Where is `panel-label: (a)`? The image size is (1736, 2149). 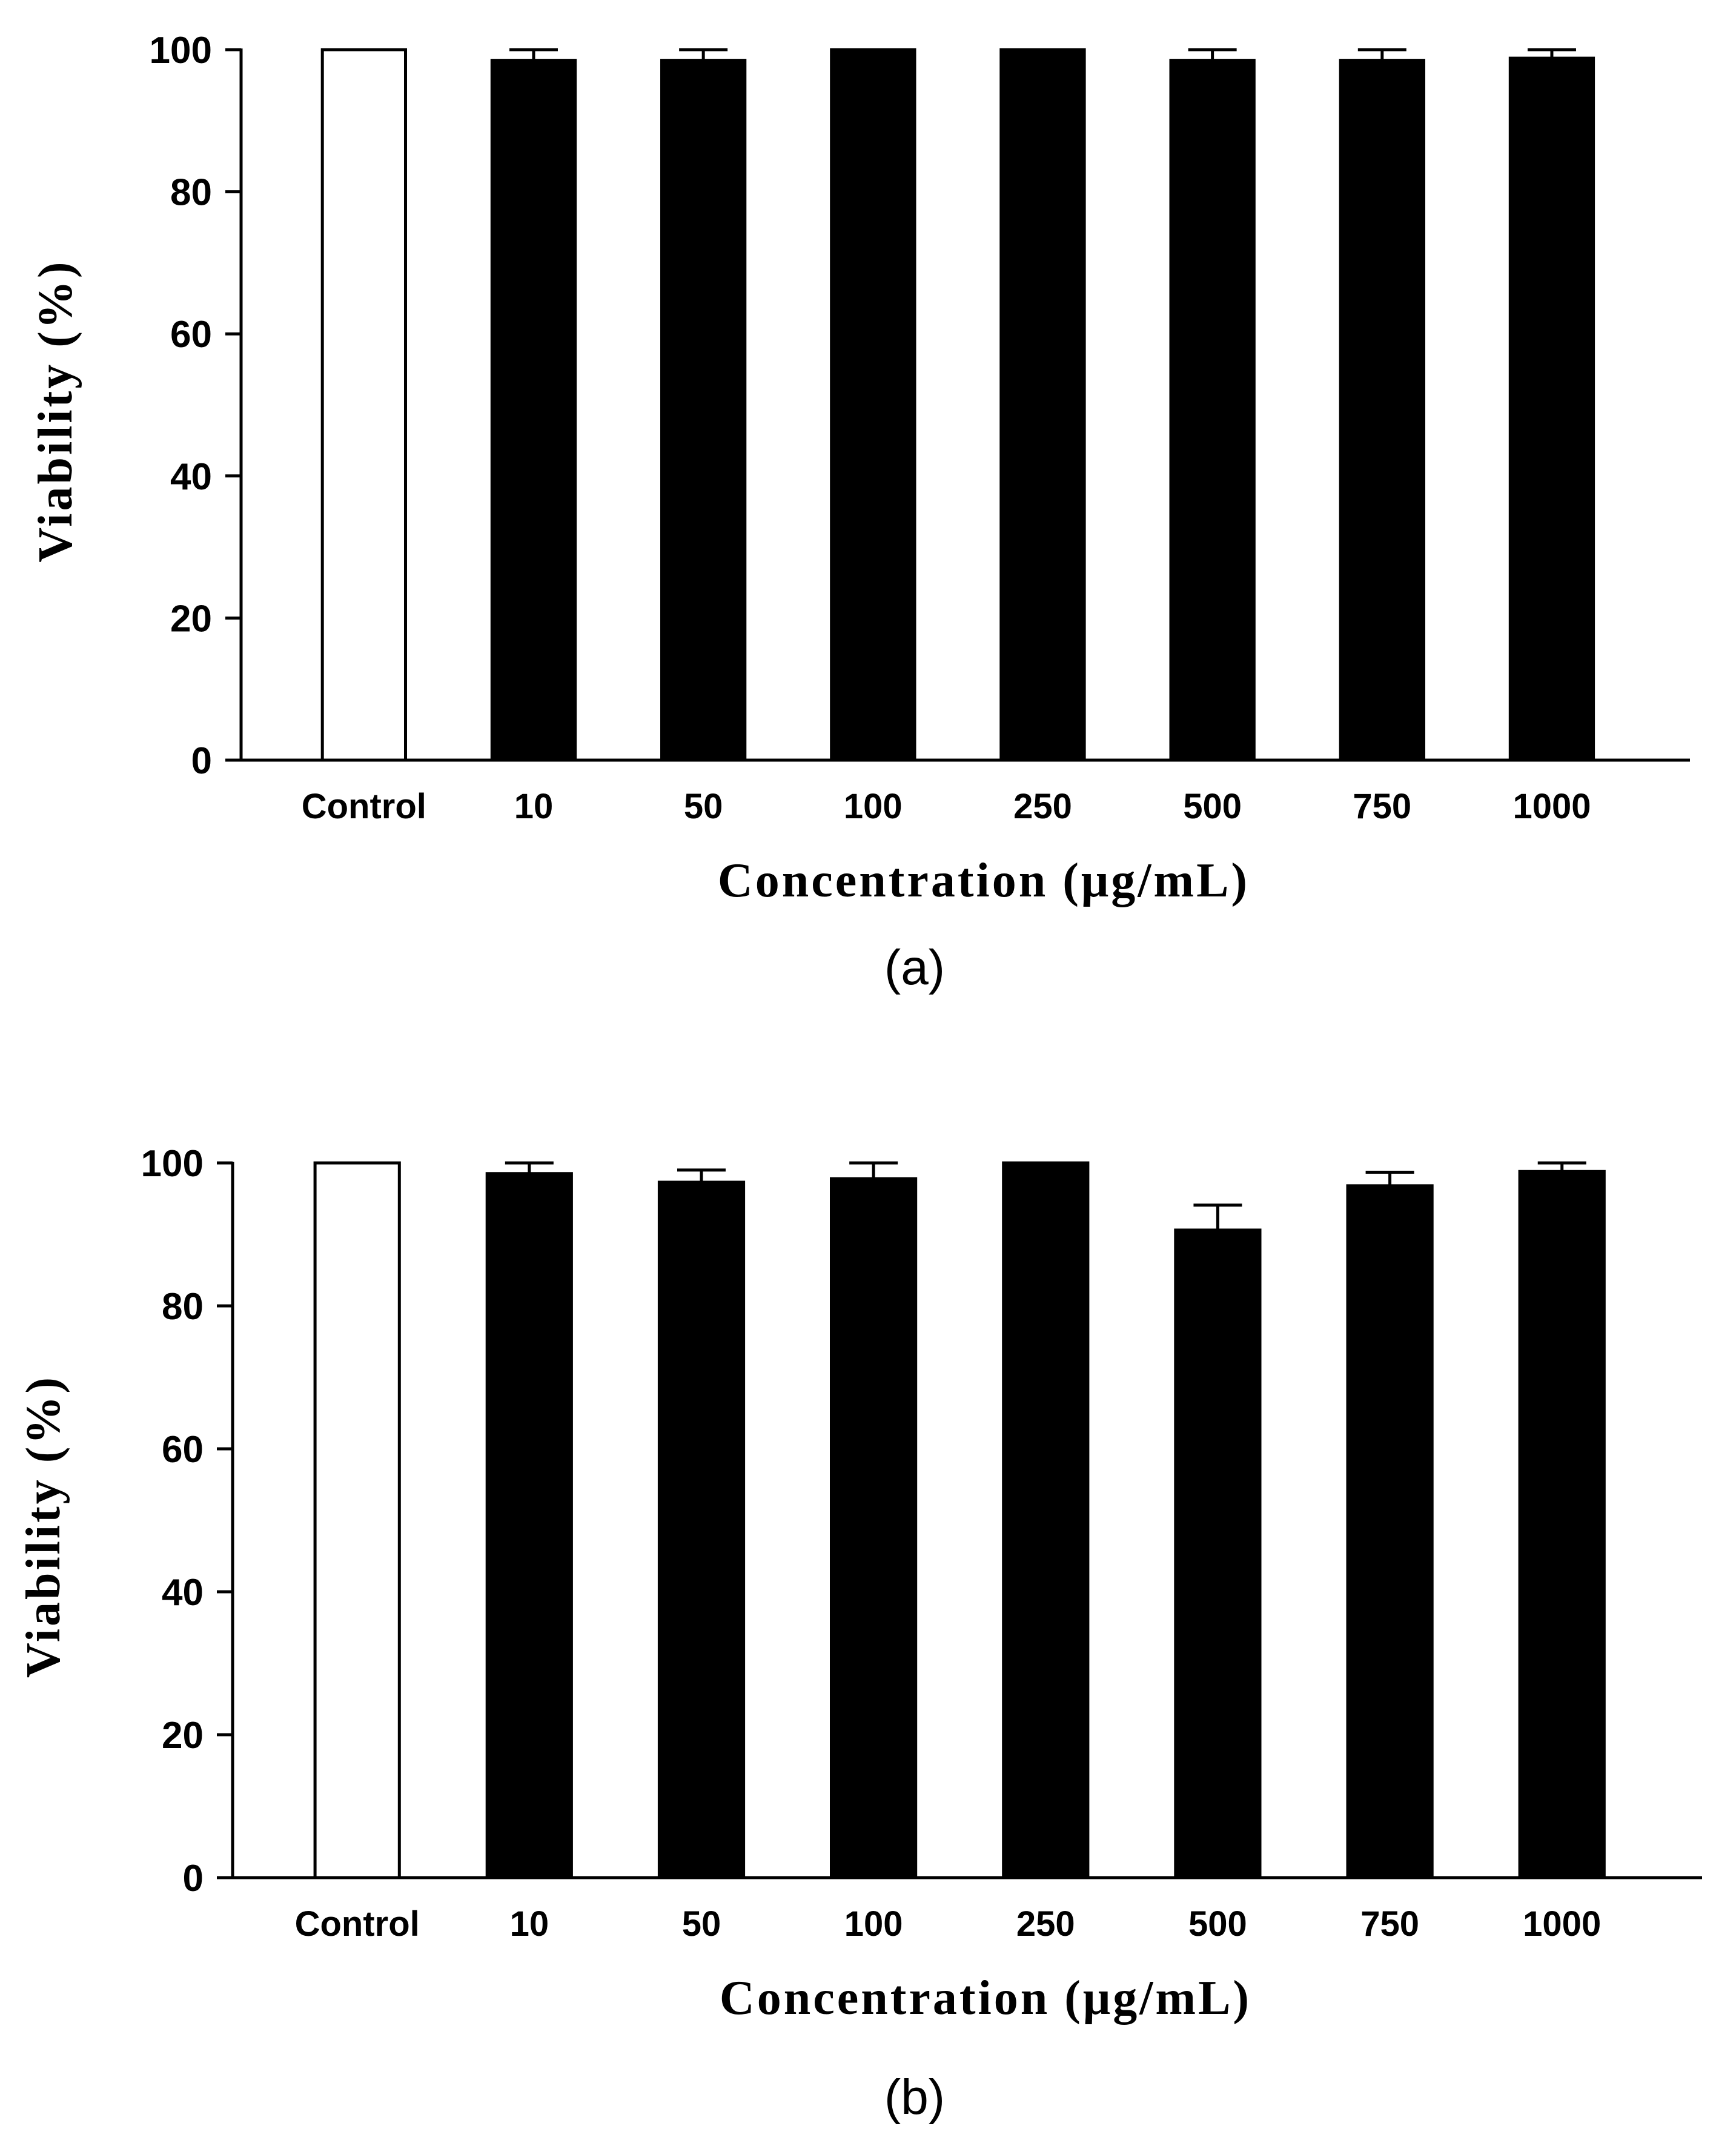 panel-label: (a) is located at coordinates (914, 967).